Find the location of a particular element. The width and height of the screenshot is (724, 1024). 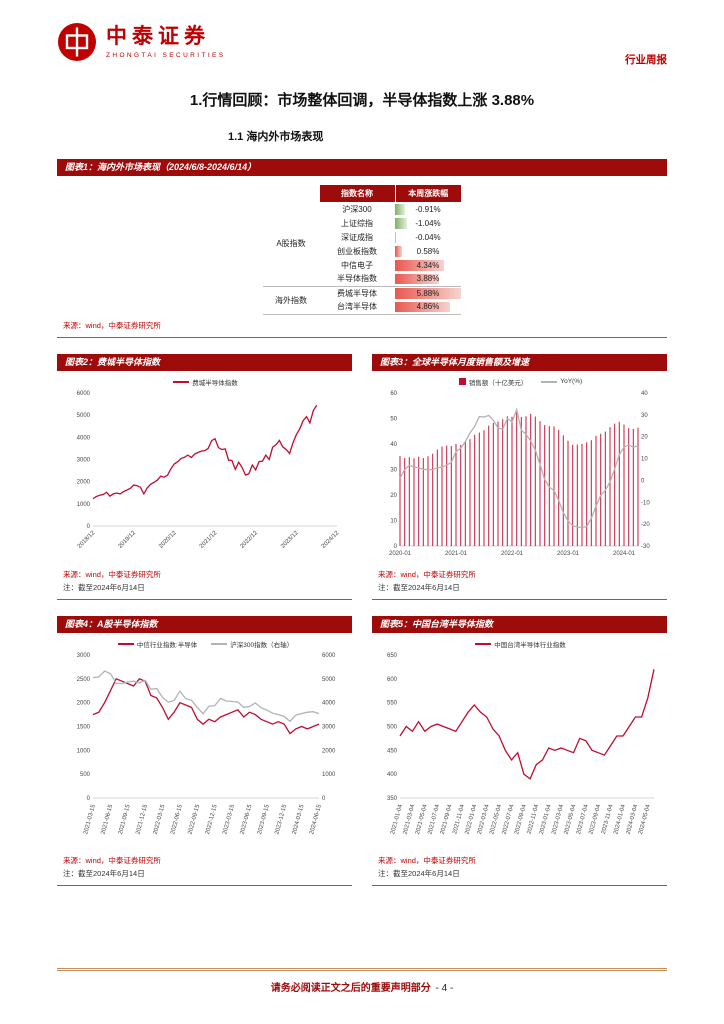

svg-text: 1000 is located at coordinates (84, 504).